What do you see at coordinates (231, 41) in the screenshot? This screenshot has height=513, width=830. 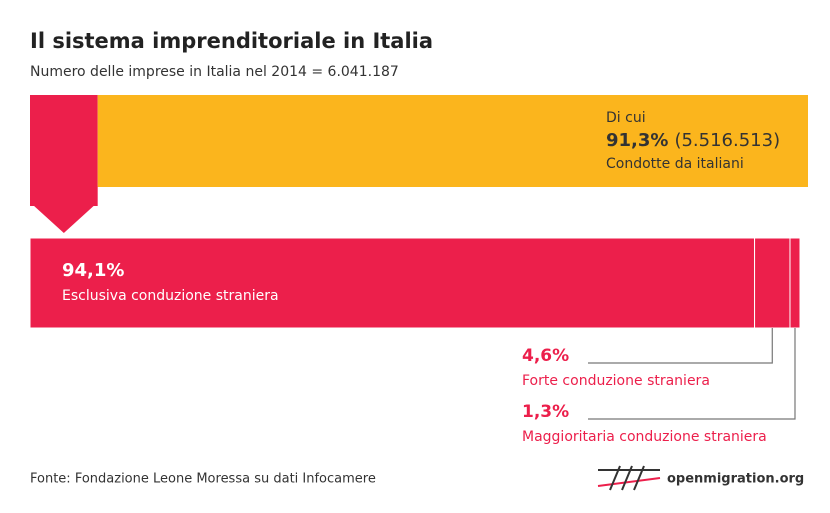 I see `chart-title: Il sistema imprenditoriale in Italia` at bounding box center [231, 41].